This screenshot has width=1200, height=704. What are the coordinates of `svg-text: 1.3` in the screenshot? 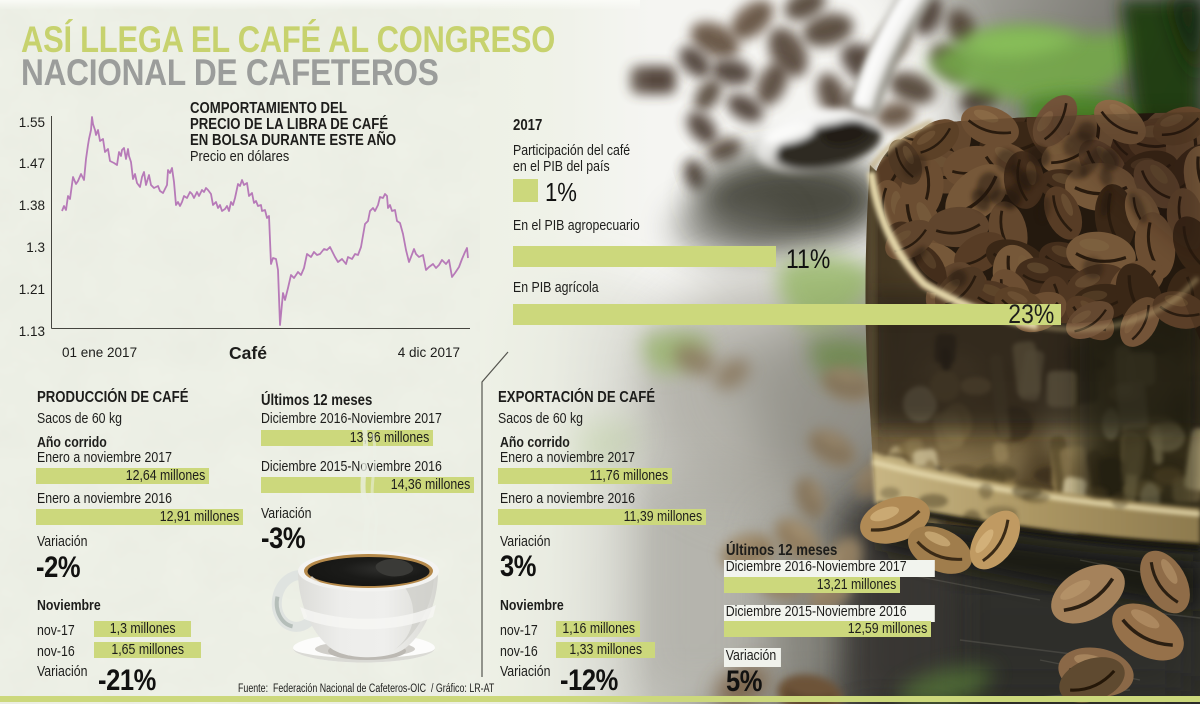 It's located at (35, 247).